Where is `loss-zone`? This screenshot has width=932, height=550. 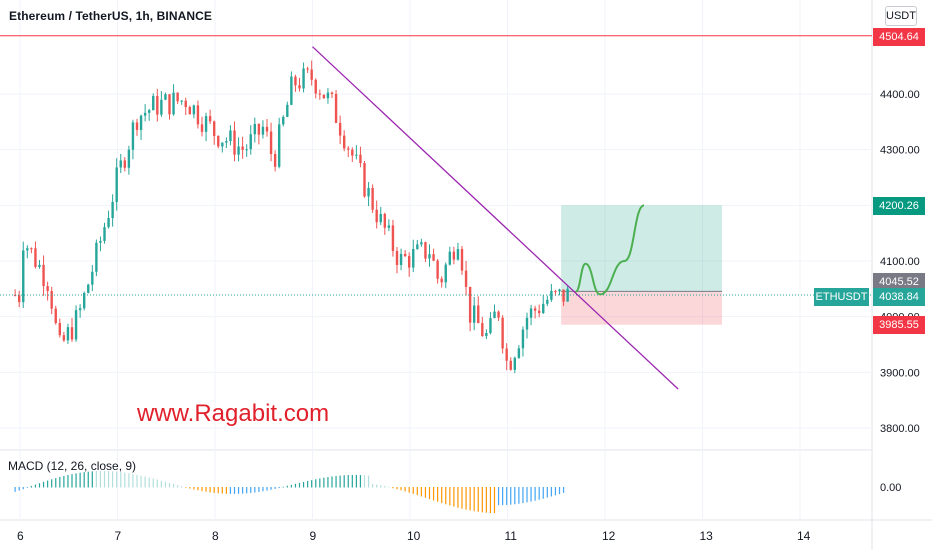 loss-zone is located at coordinates (641, 308).